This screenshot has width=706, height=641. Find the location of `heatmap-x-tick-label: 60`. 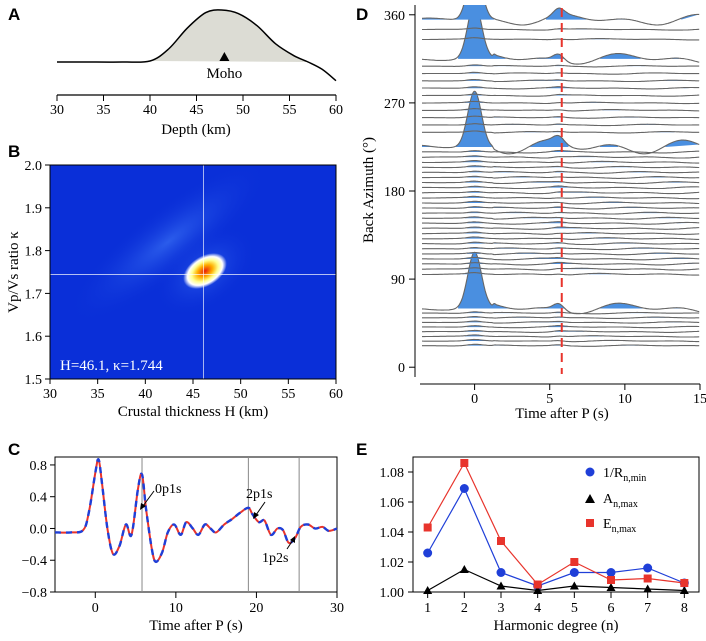

heatmap-x-tick-label: 60 is located at coordinates (336, 394).